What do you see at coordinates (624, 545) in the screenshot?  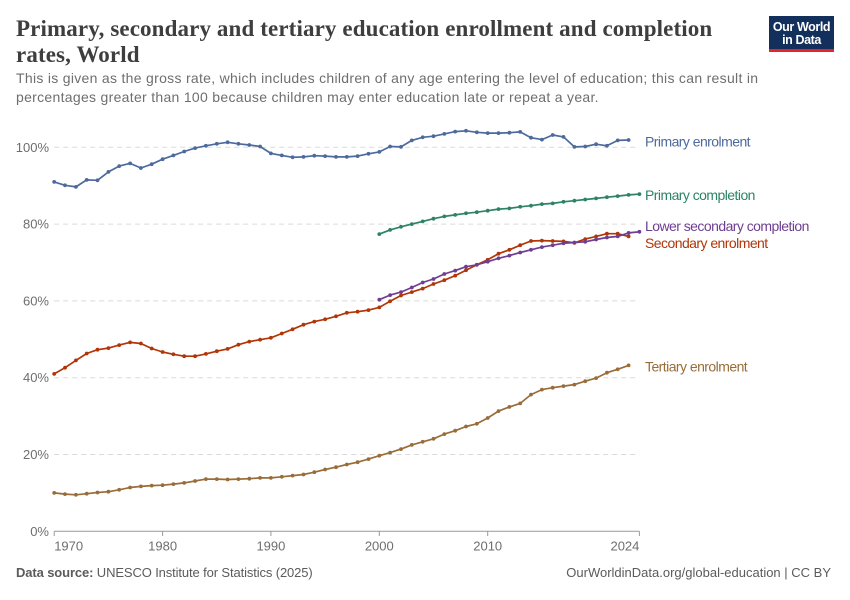 I see `svg-text: 2024` at bounding box center [624, 545].